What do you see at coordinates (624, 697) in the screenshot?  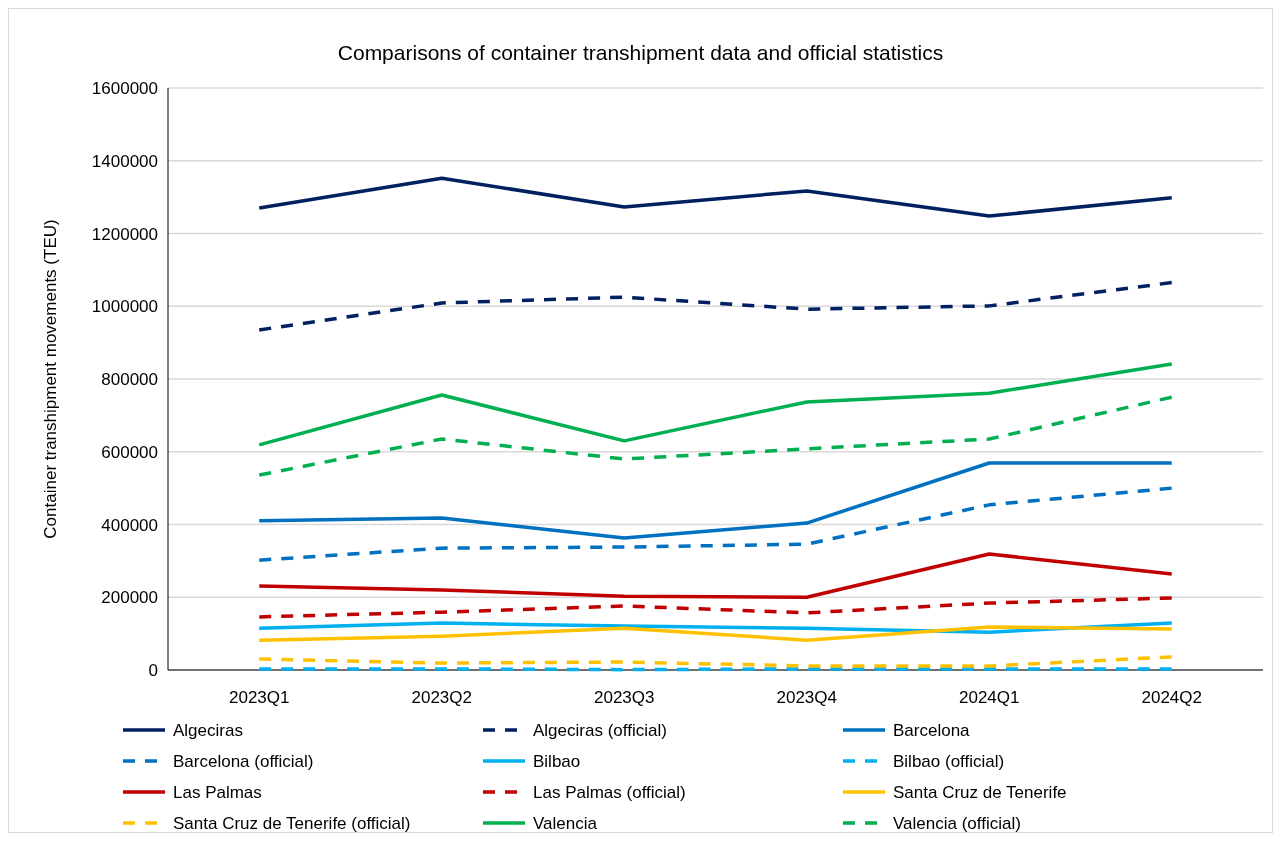 I see `x-tick-label: 2023Q3` at bounding box center [624, 697].